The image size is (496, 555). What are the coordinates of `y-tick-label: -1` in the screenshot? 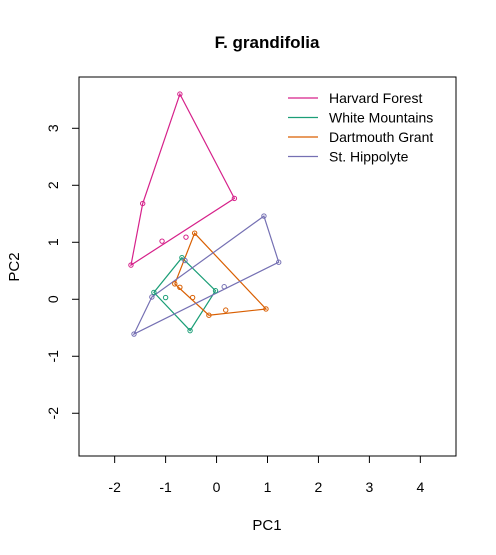 It's located at (53, 356).